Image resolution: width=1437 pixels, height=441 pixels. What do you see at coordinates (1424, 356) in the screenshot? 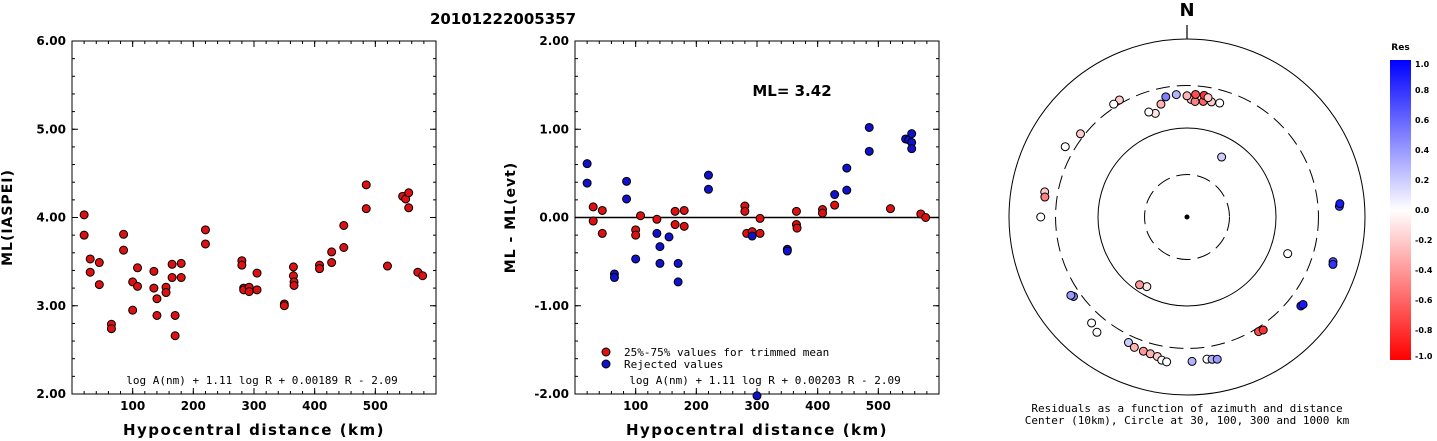
I see `colorbar-tick-label: -1.0` at bounding box center [1424, 356].